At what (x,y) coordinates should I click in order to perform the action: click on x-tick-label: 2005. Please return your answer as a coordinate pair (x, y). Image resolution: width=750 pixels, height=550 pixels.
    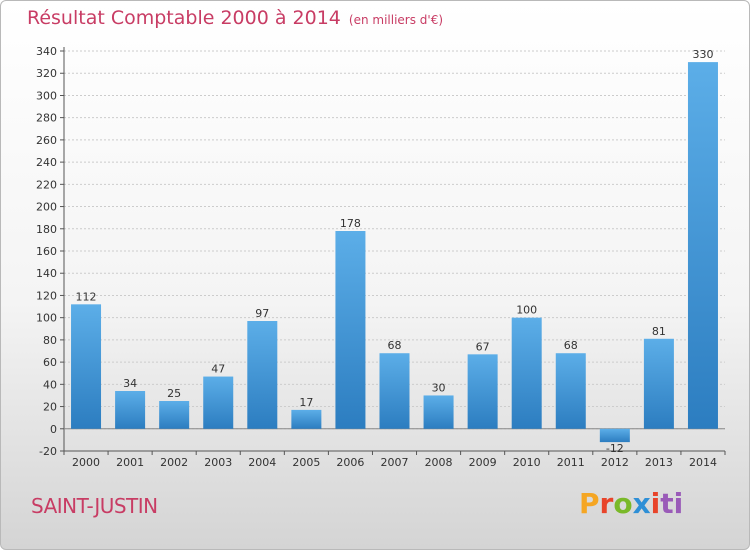
    Looking at the image, I should click on (306, 462).